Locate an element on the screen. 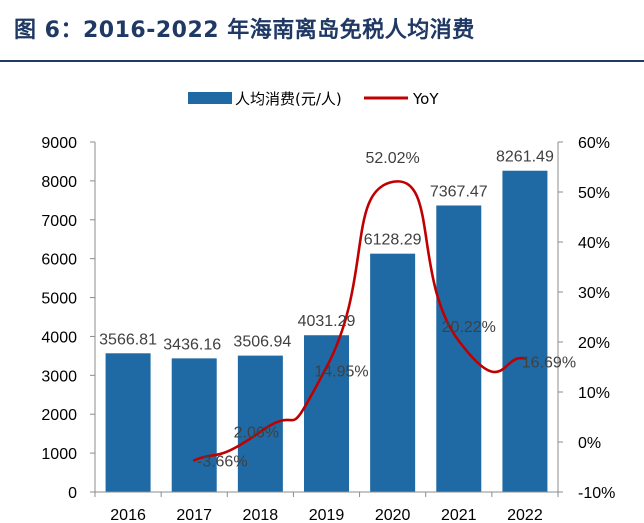 This screenshot has width=644, height=523. x-tick-label: 2016 is located at coordinates (128, 515).